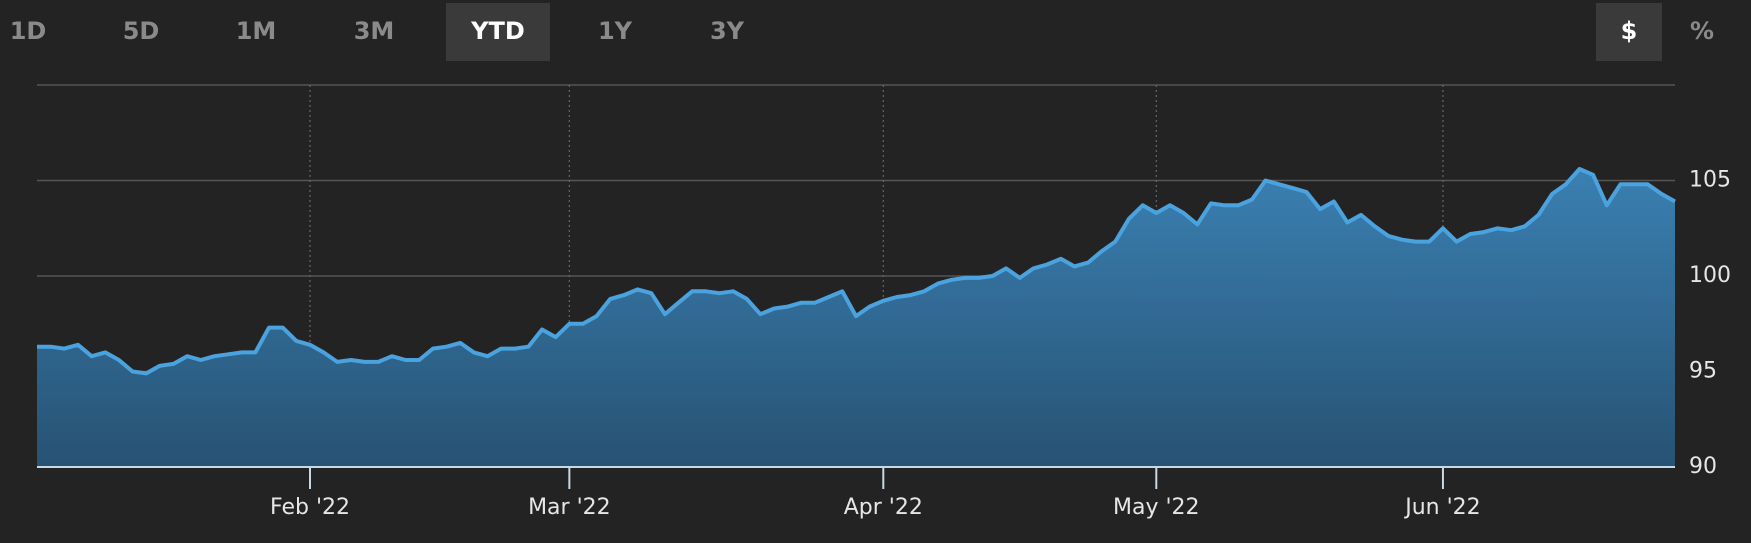  Describe the element at coordinates (1710, 275) in the screenshot. I see `y-tick-label: 100` at that location.